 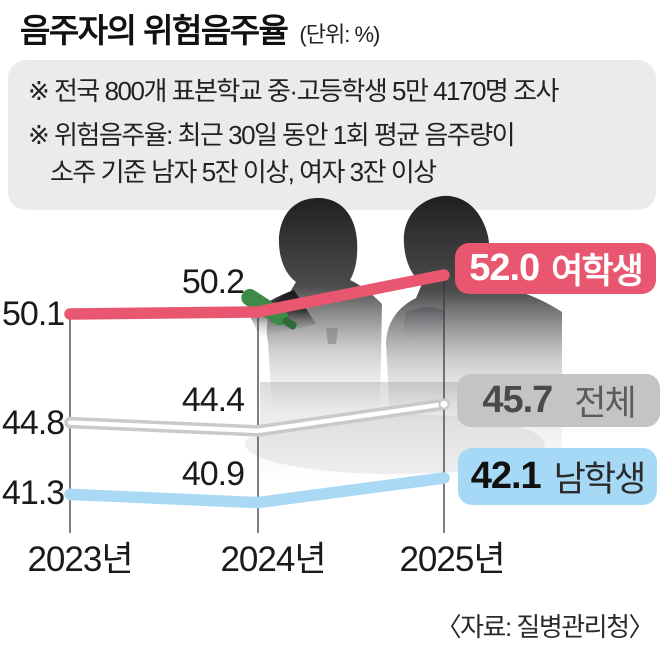 I want to click on badge-total-value: 45.7, so click(x=517, y=400).